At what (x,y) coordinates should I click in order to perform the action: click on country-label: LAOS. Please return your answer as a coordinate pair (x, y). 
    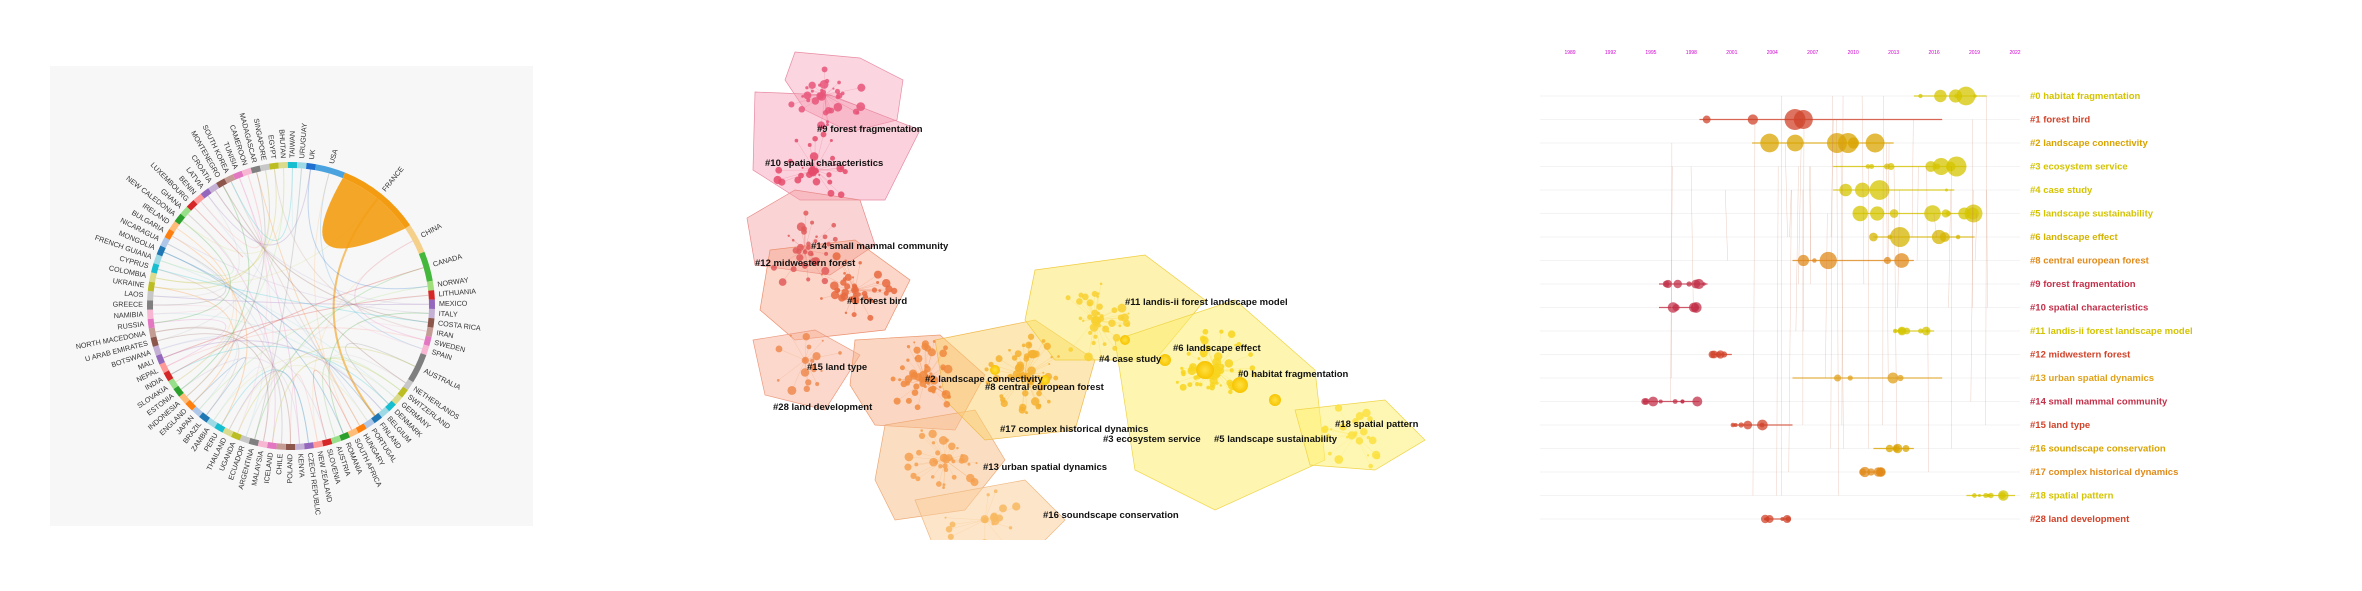
    Looking at the image, I should click on (134, 294).